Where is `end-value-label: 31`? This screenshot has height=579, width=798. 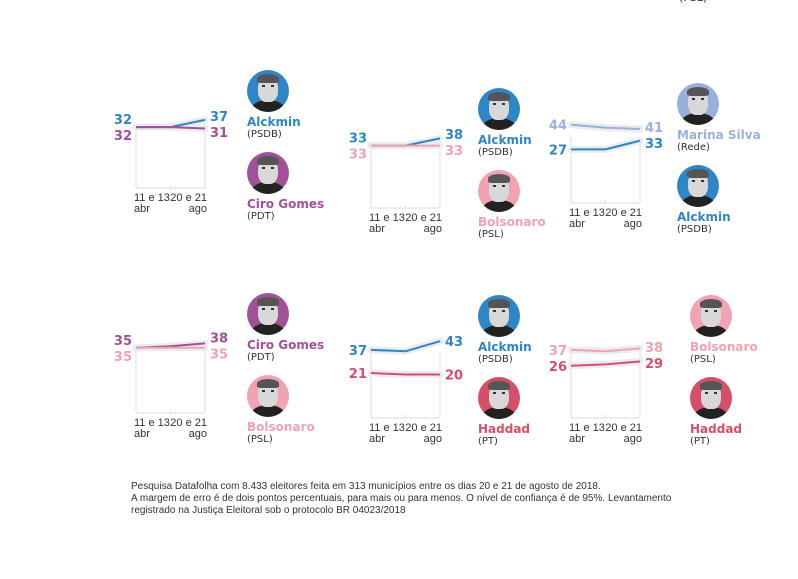 end-value-label: 31 is located at coordinates (219, 133).